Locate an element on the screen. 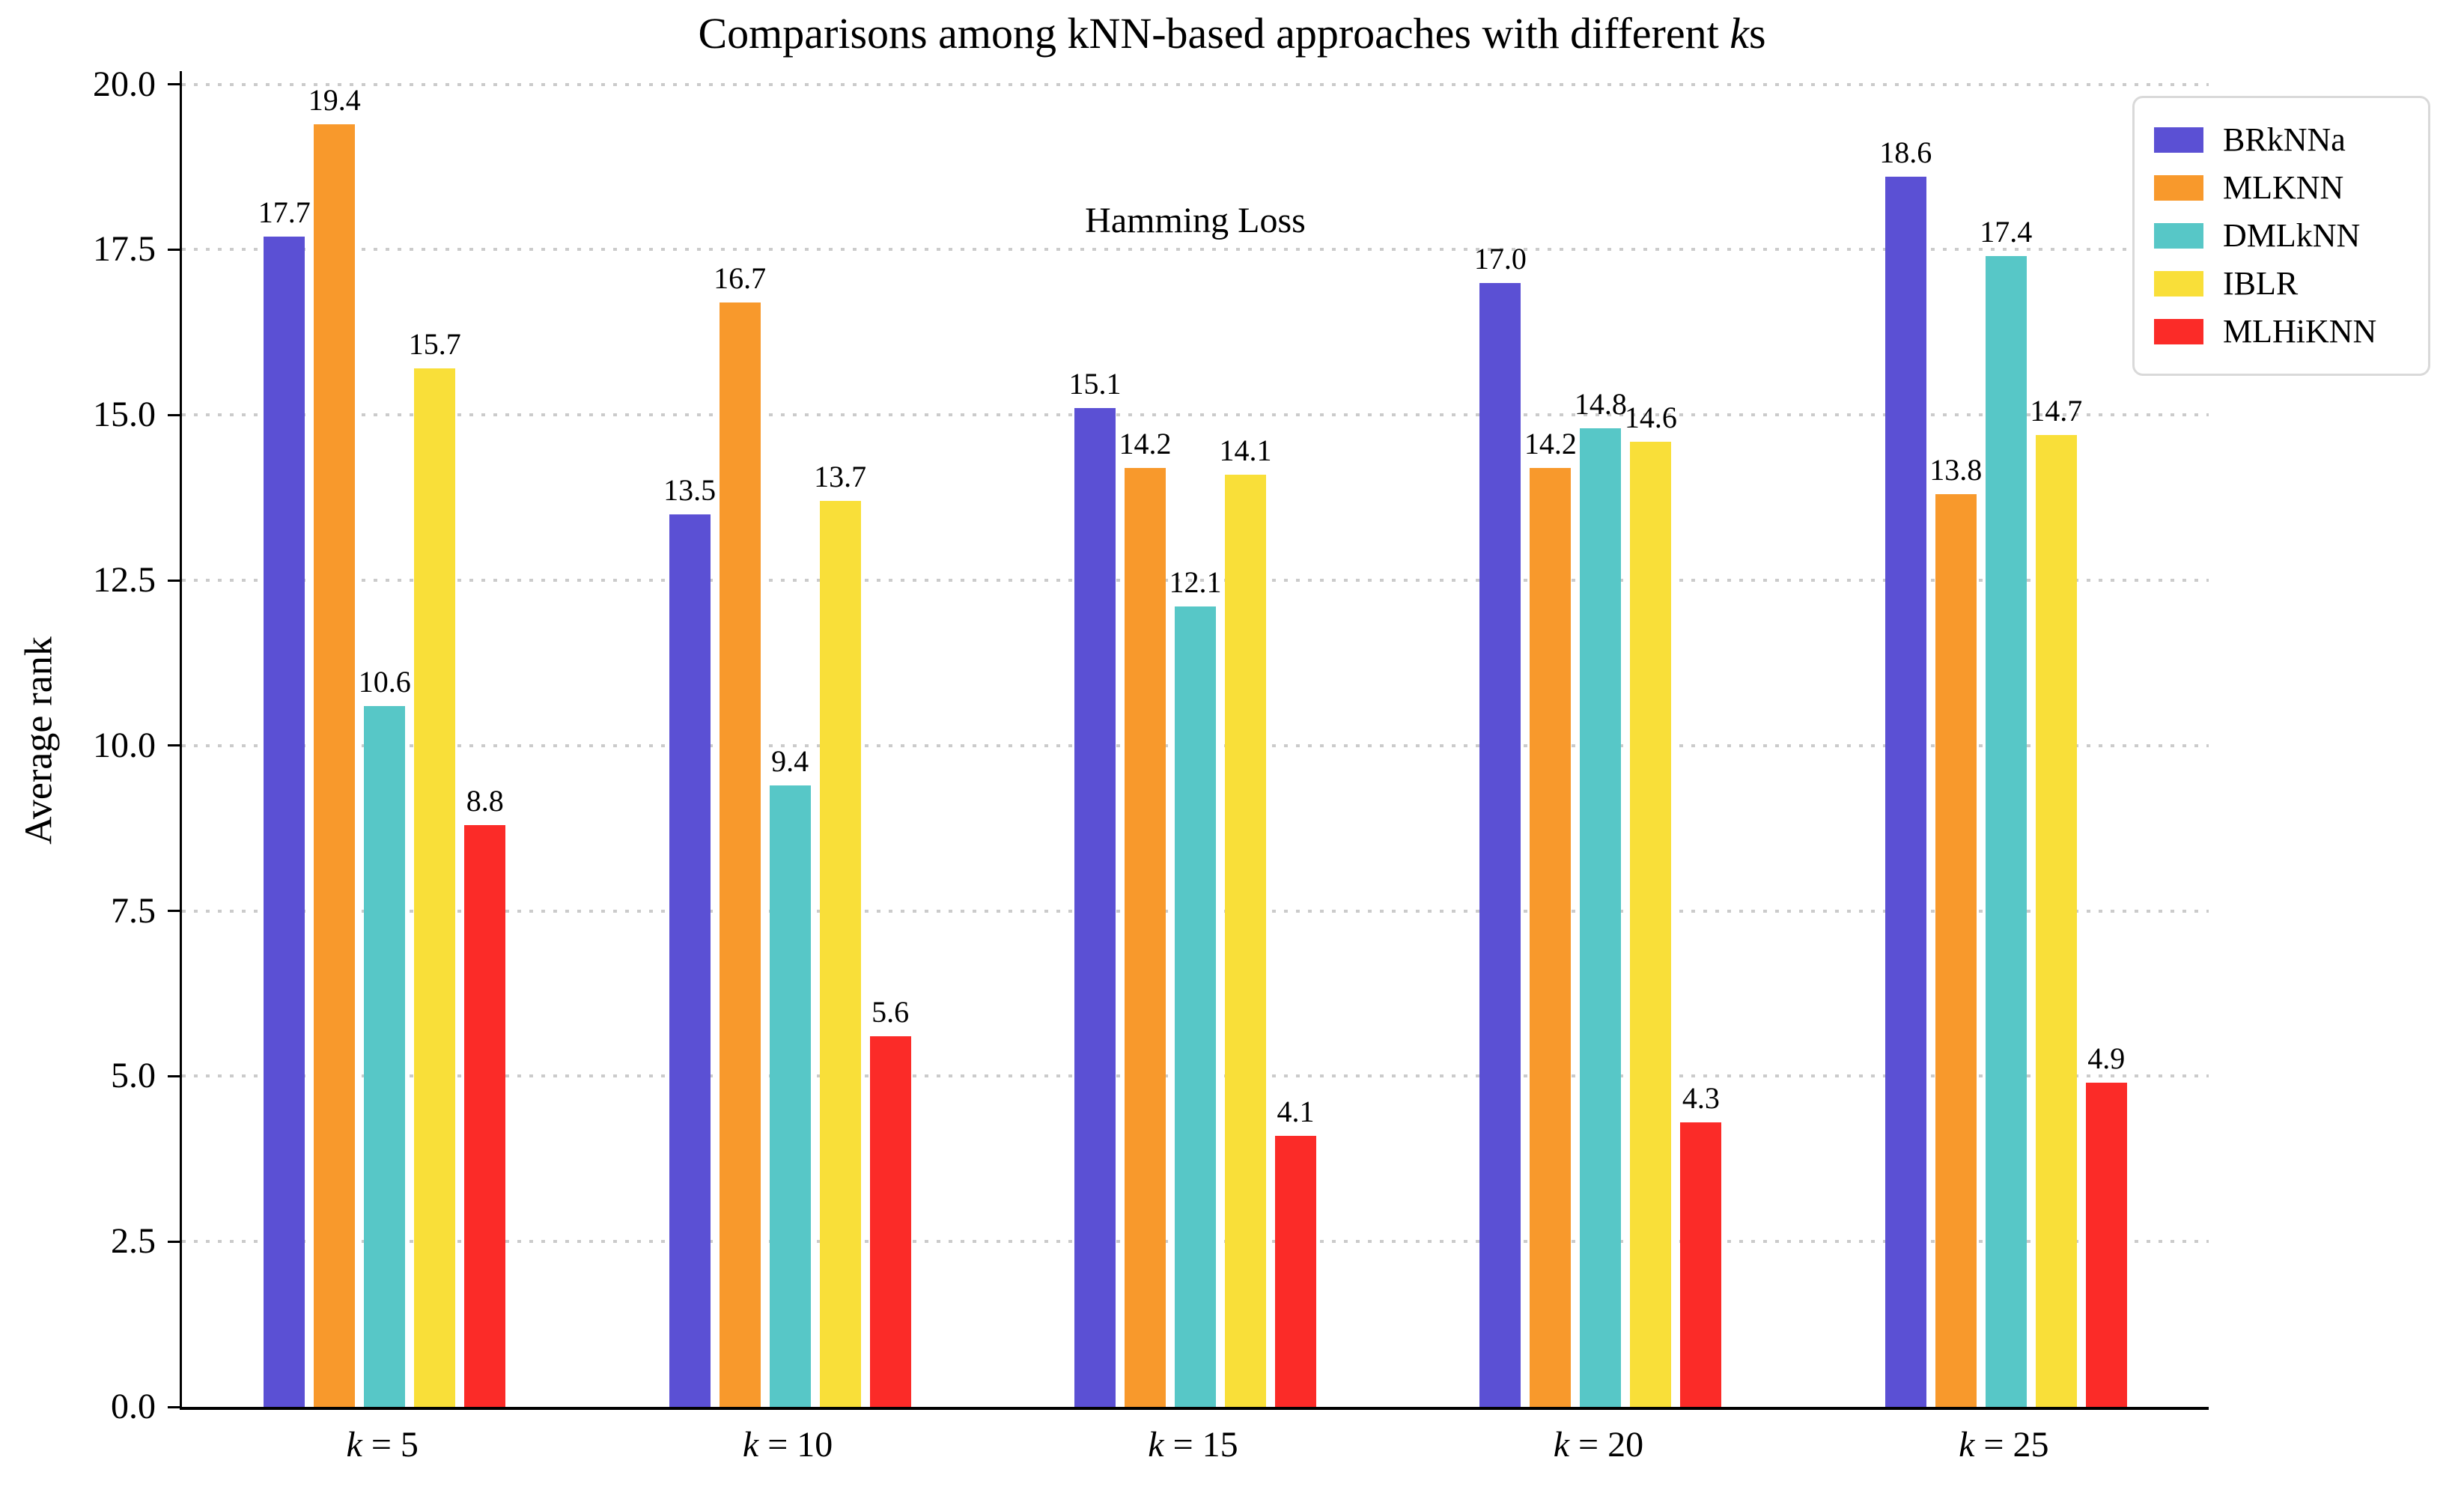 This screenshot has height=1487, width=2464. y-tick-label: 5.0 is located at coordinates (133, 1076).